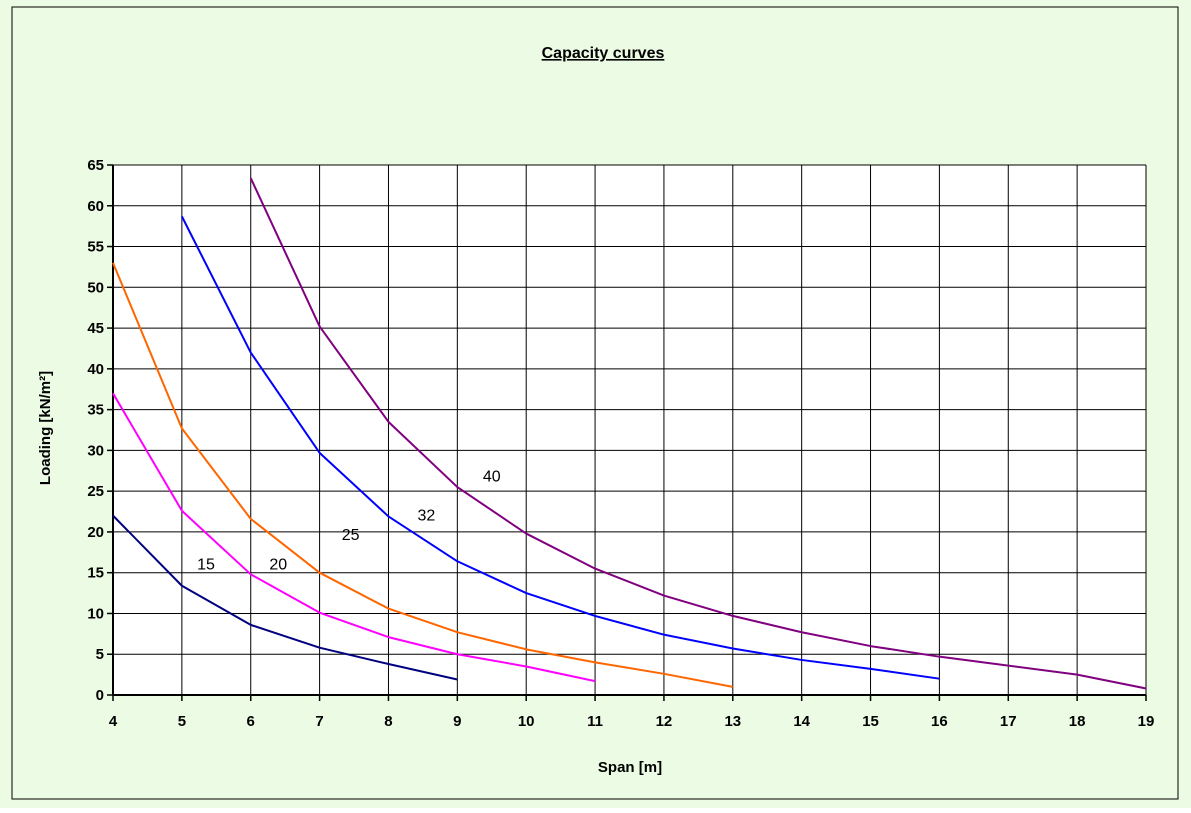  I want to click on x-tick-label: 16, so click(939, 721).